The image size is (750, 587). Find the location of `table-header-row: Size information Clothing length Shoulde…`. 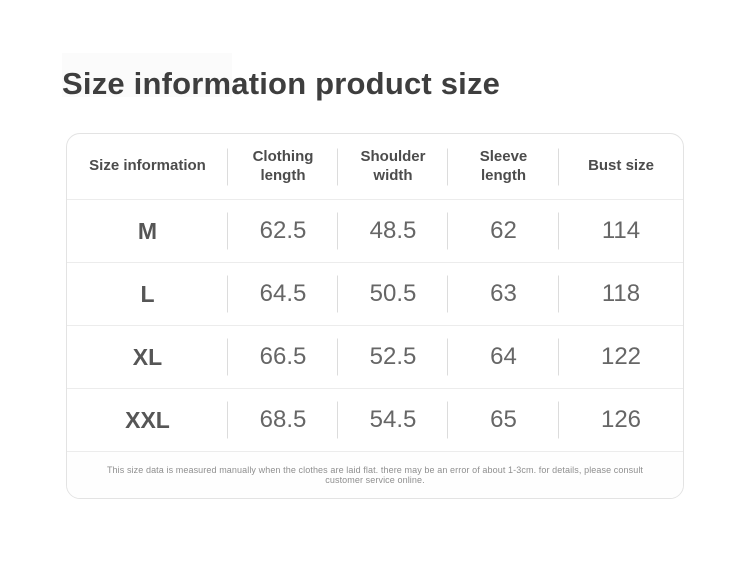

table-header-row: Size information Clothing length Shoulde… is located at coordinates (375, 166).